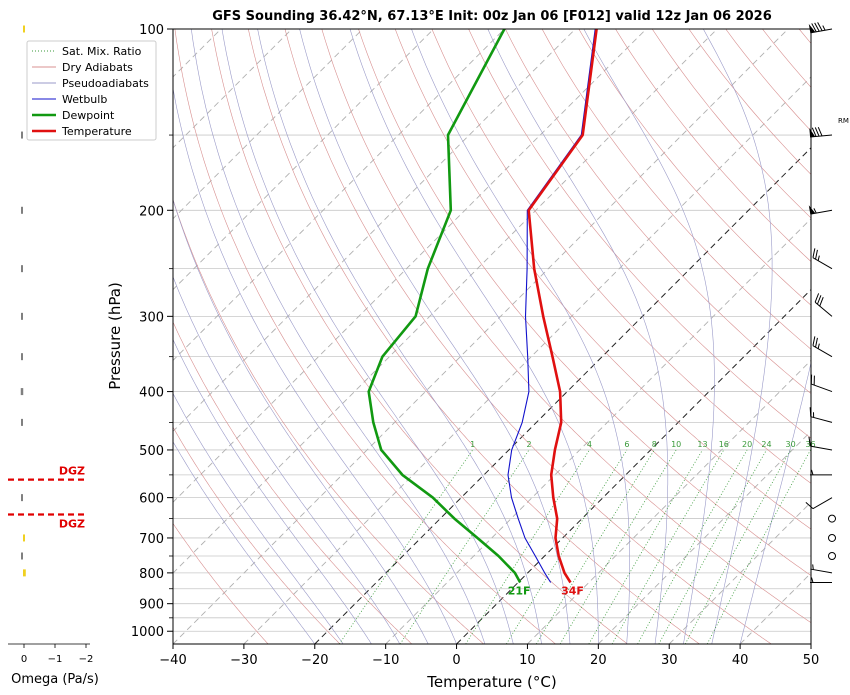 The image size is (850, 695). What do you see at coordinates (598, 660) in the screenshot?
I see `x-tick-label: 20` at bounding box center [598, 660].